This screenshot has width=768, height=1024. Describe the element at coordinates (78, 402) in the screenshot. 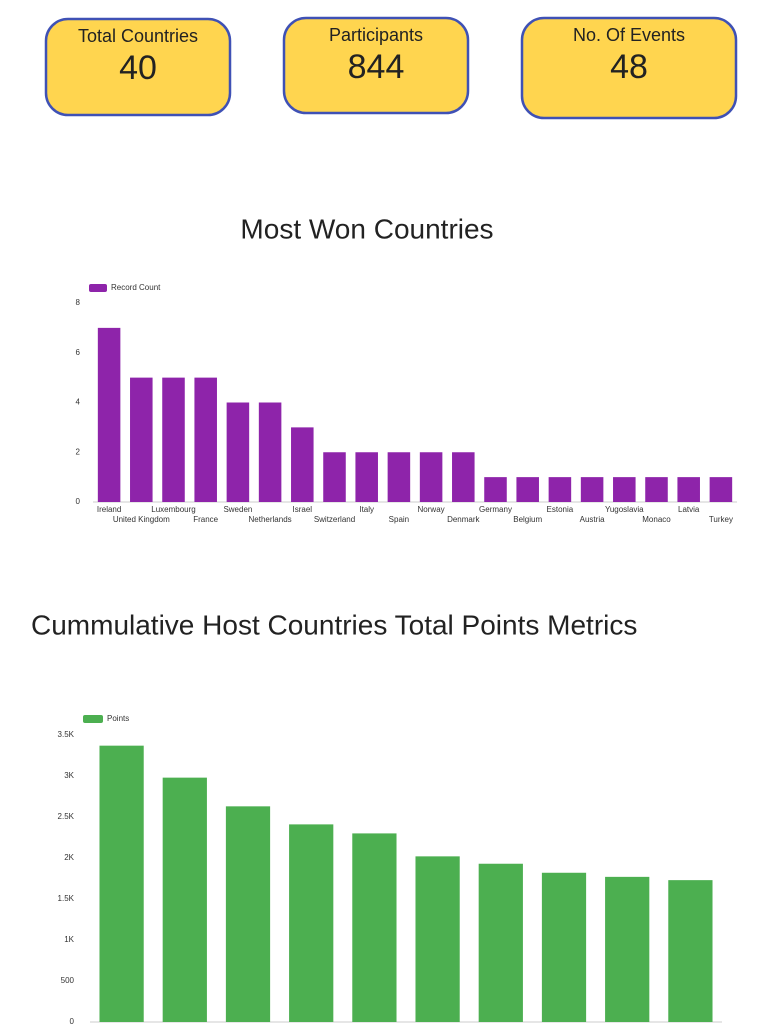

I see `y-tick-label: 4` at that location.